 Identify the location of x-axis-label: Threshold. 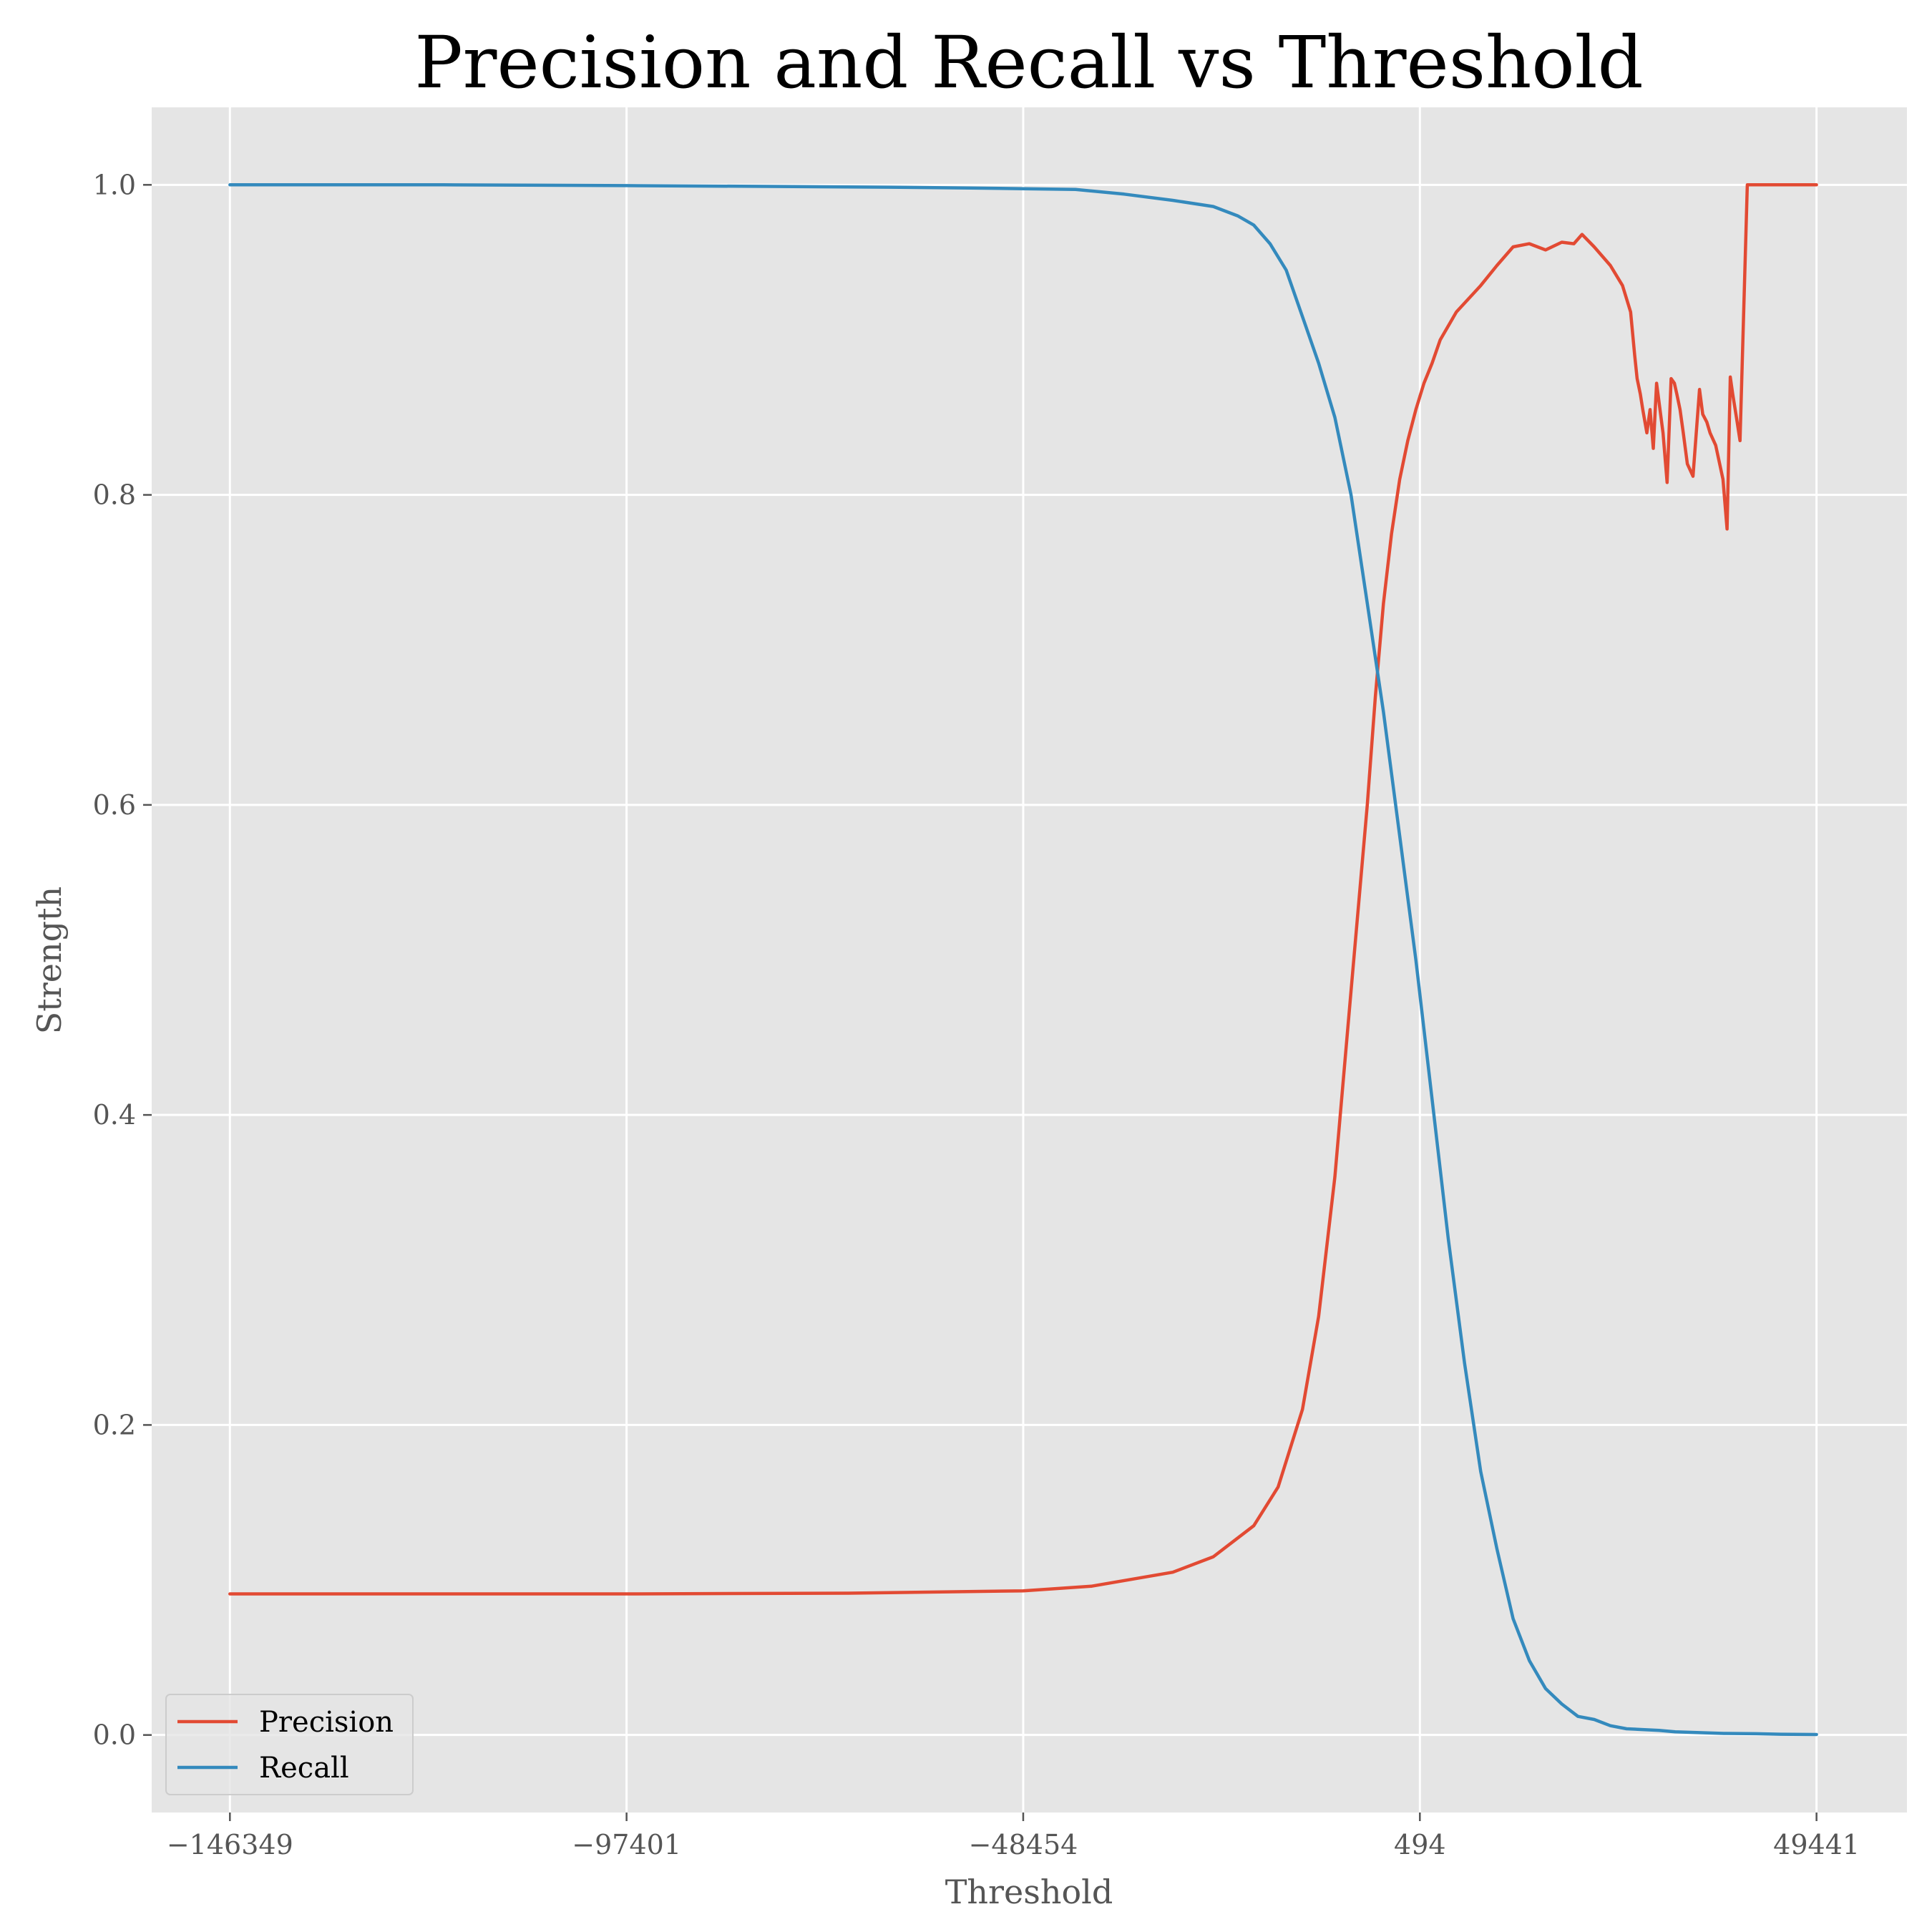
(1029, 1892).